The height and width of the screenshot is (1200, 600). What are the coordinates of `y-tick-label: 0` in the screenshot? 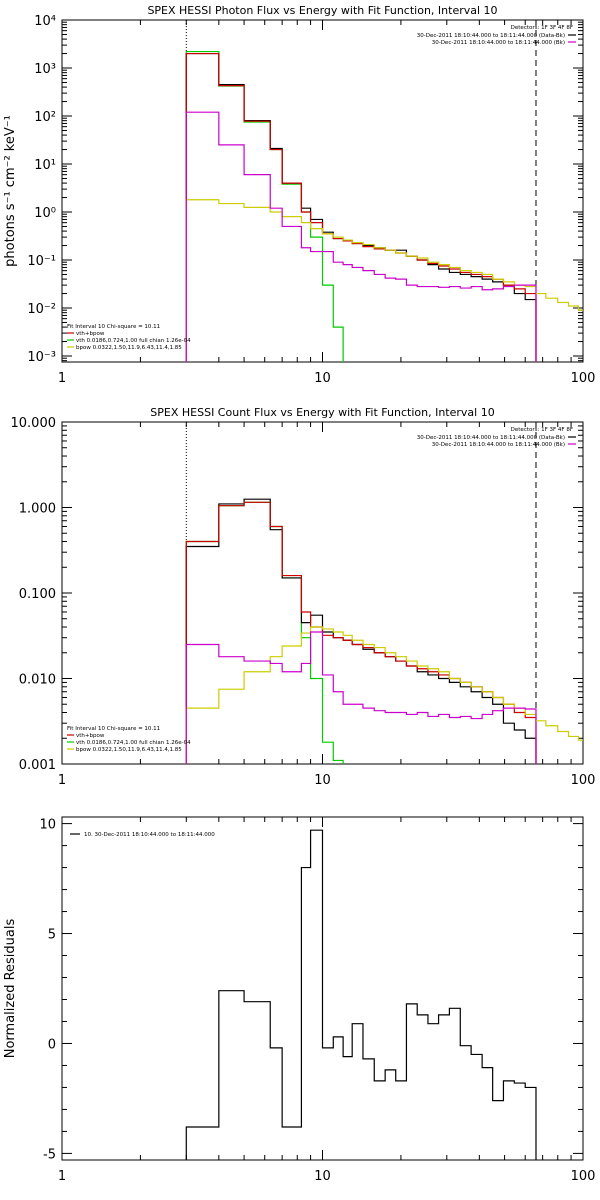 It's located at (52, 1044).